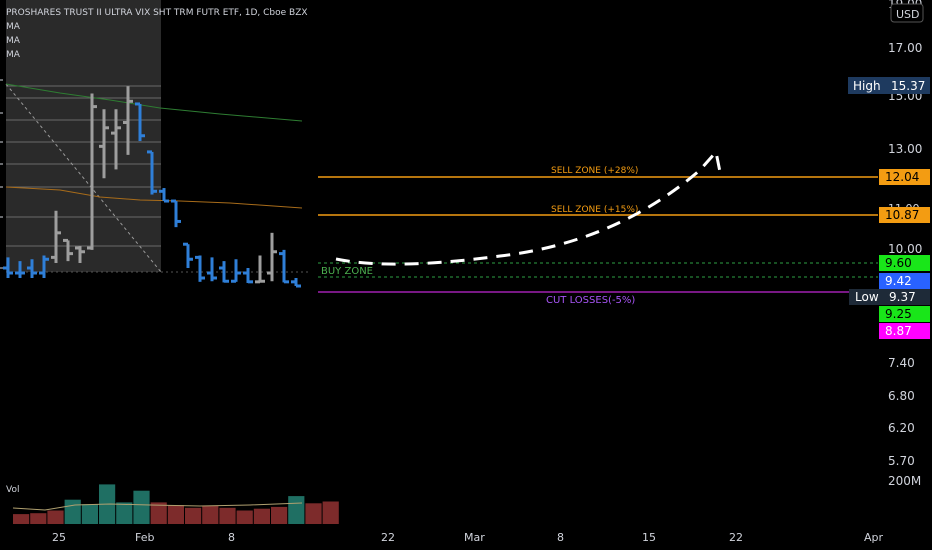 Image resolution: width=932 pixels, height=550 pixels. I want to click on low-tag: Low, so click(867, 297).